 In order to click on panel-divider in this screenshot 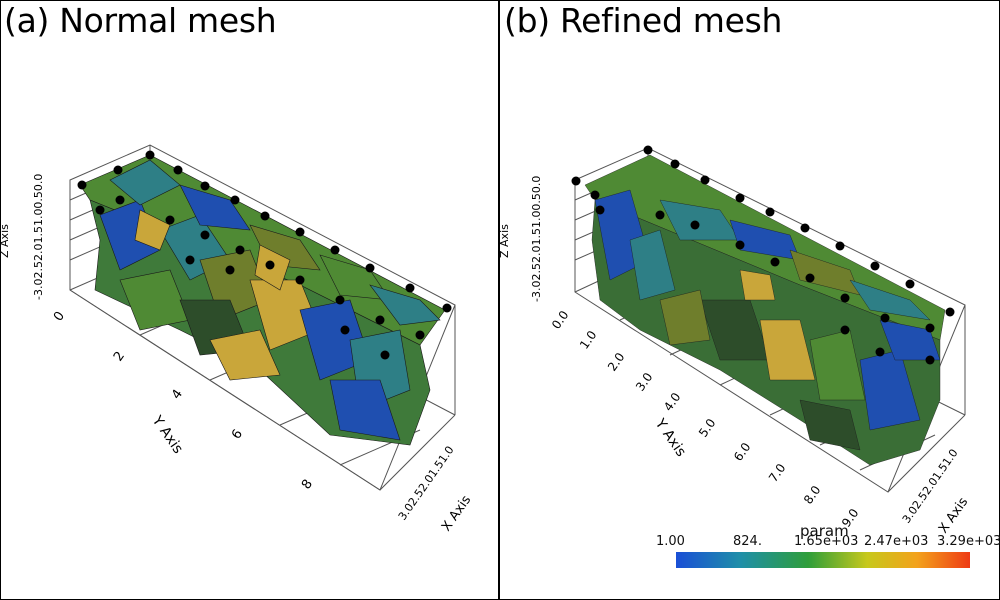, I will do `click(499, 300)`.